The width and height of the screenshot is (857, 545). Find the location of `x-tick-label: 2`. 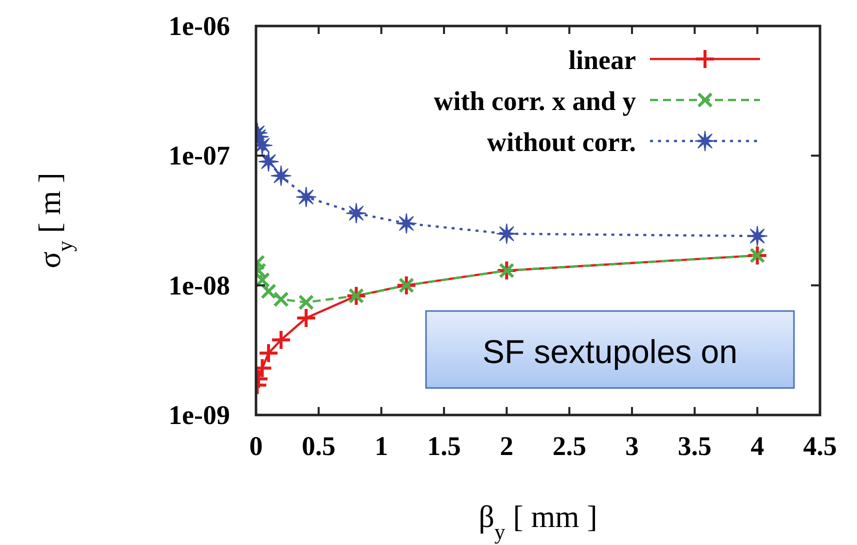

x-tick-label: 2 is located at coordinates (507, 446).